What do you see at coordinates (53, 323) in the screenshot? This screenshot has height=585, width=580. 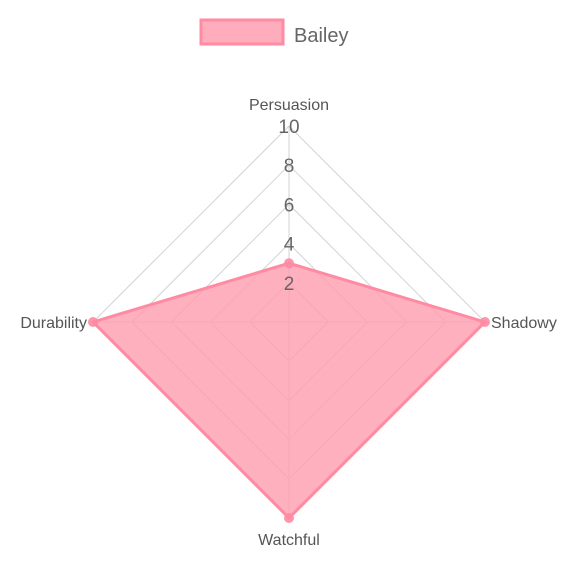 I see `category-label: Durability` at bounding box center [53, 323].